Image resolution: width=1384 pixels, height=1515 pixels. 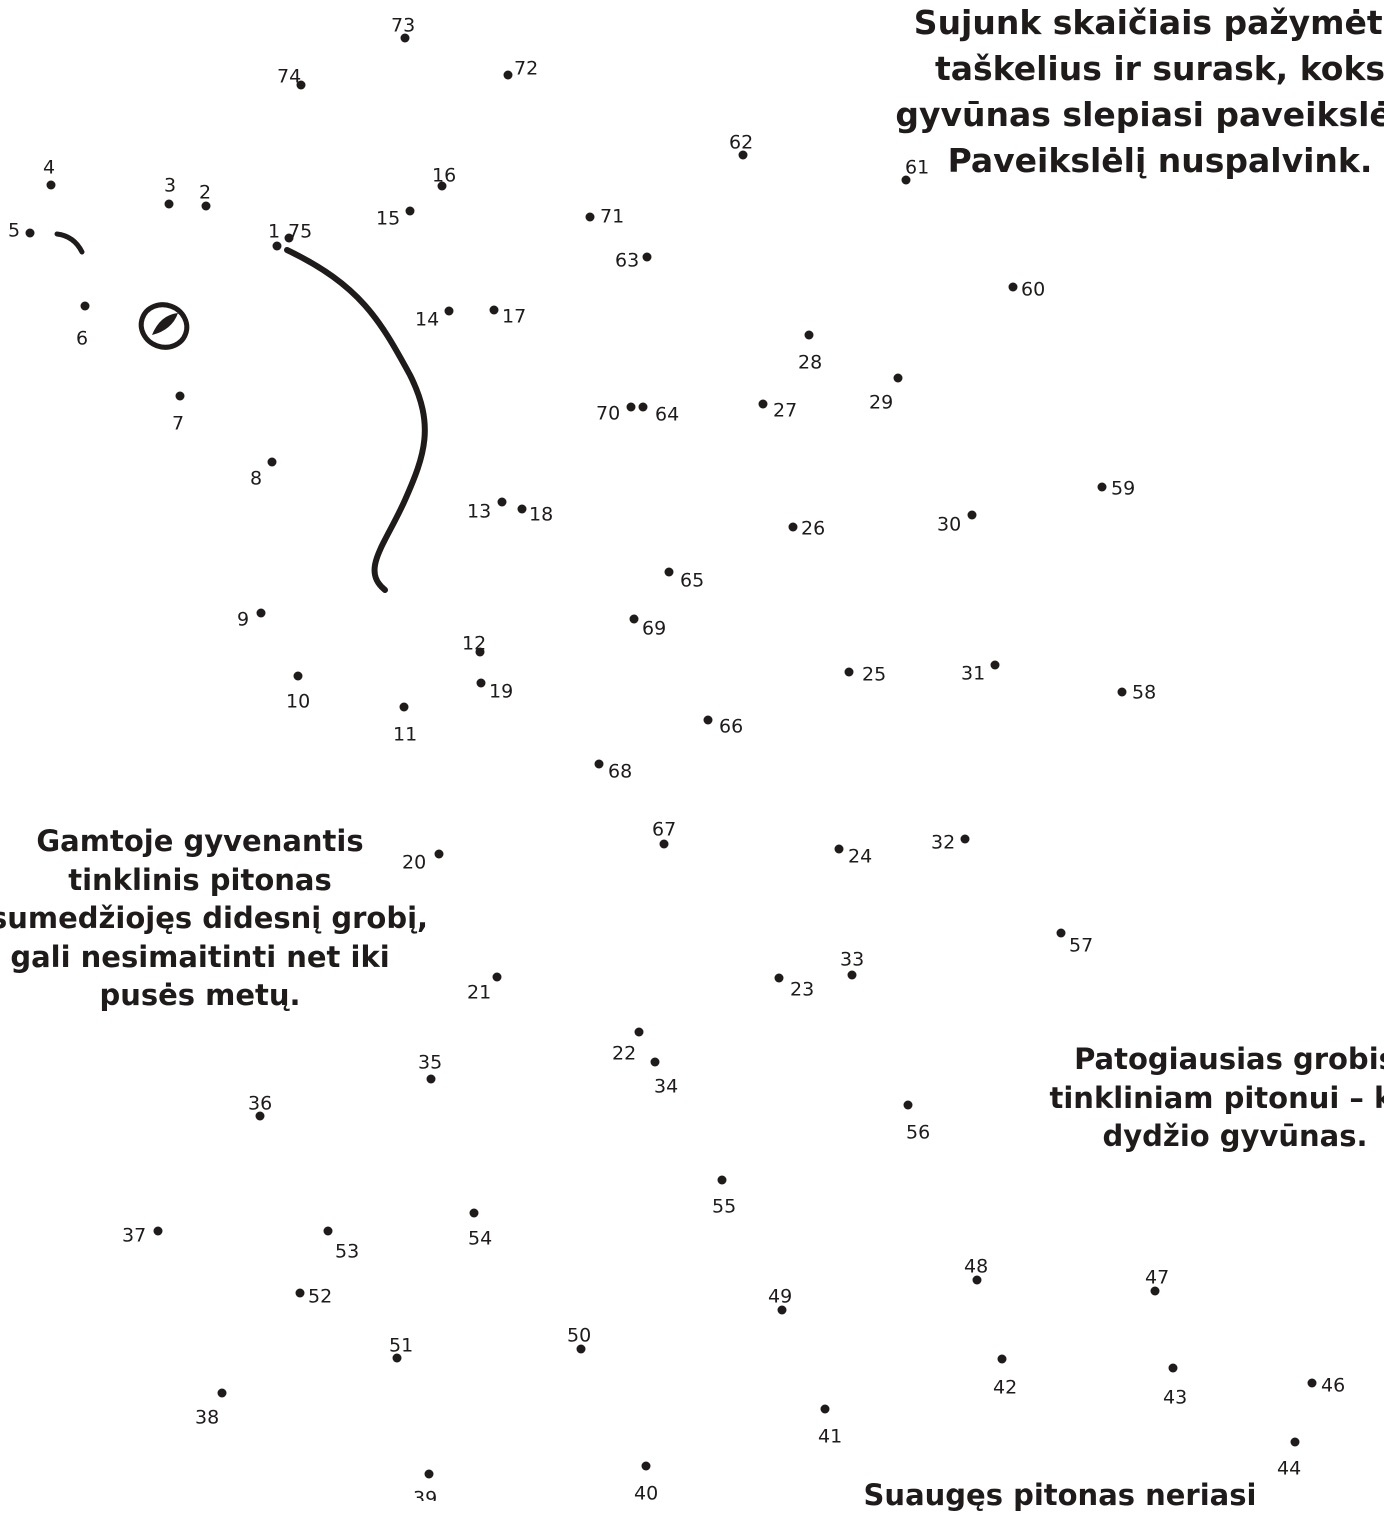 What do you see at coordinates (620, 772) in the screenshot?
I see `dot-label-68: 68` at bounding box center [620, 772].